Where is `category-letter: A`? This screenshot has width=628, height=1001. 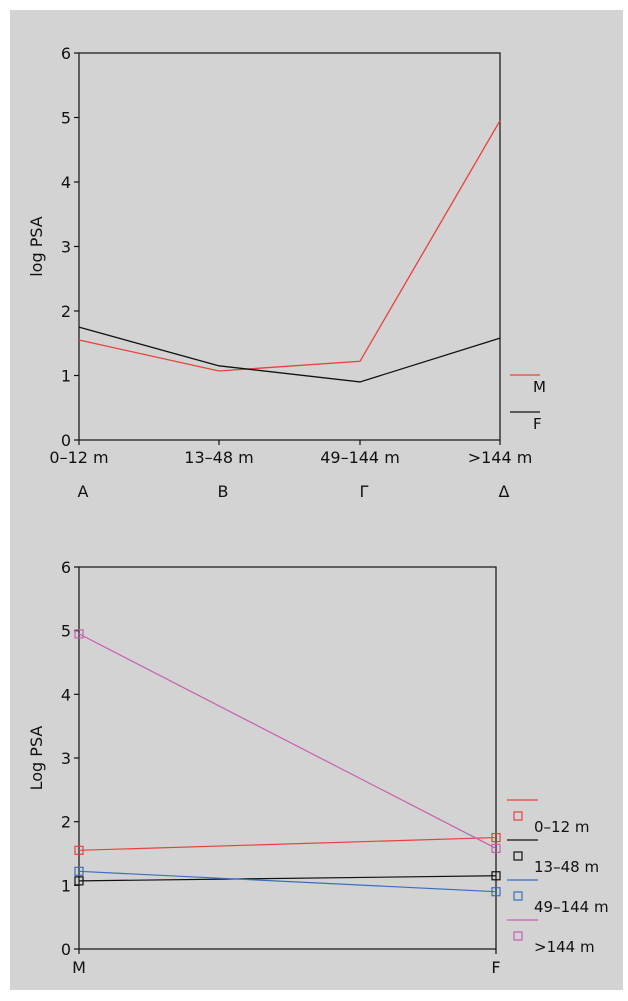
category-letter: A is located at coordinates (83, 491).